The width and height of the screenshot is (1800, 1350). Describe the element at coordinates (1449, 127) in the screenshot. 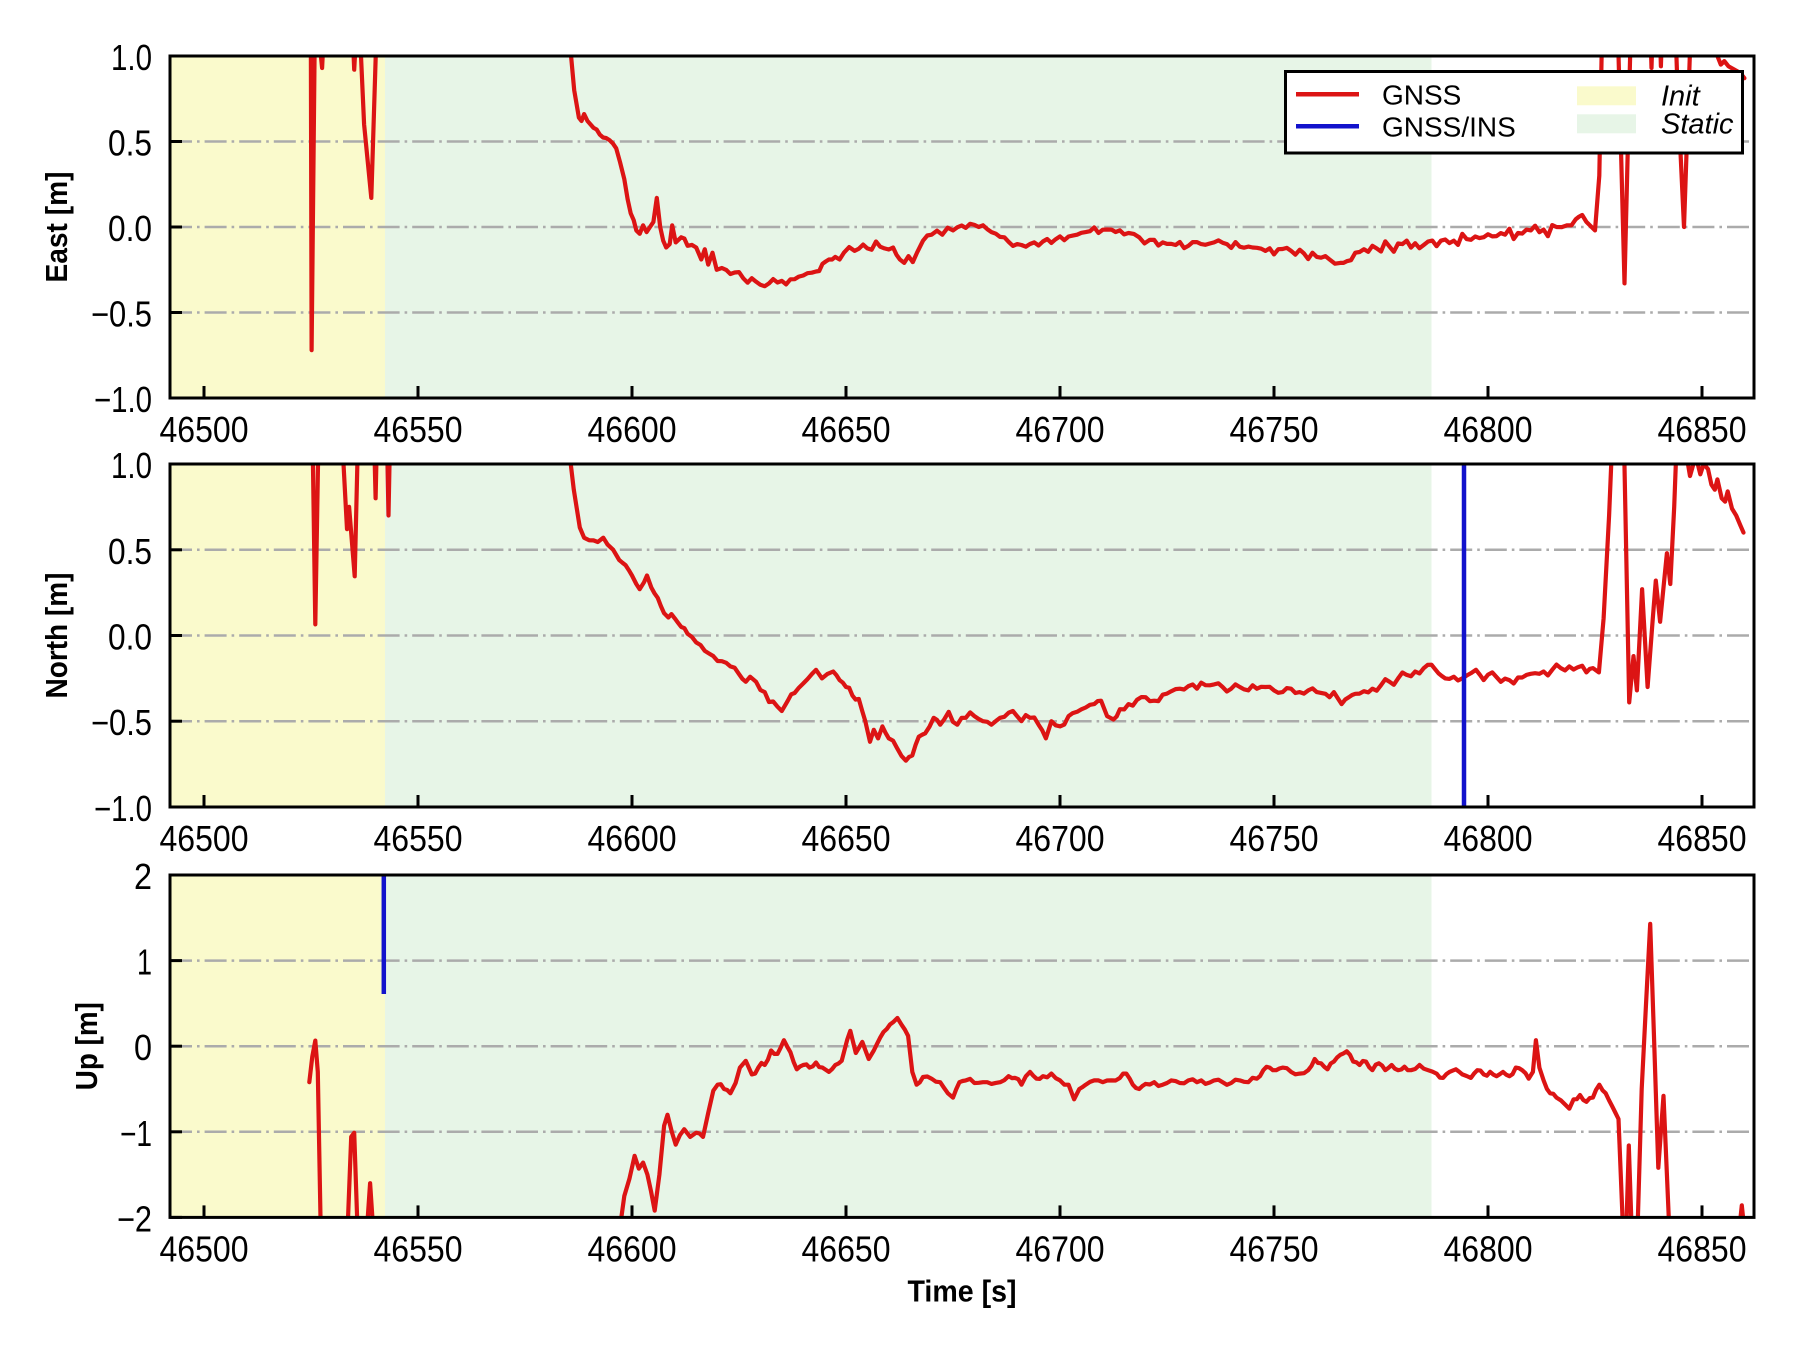

I see `svg-text: GNSS/INS` at that location.